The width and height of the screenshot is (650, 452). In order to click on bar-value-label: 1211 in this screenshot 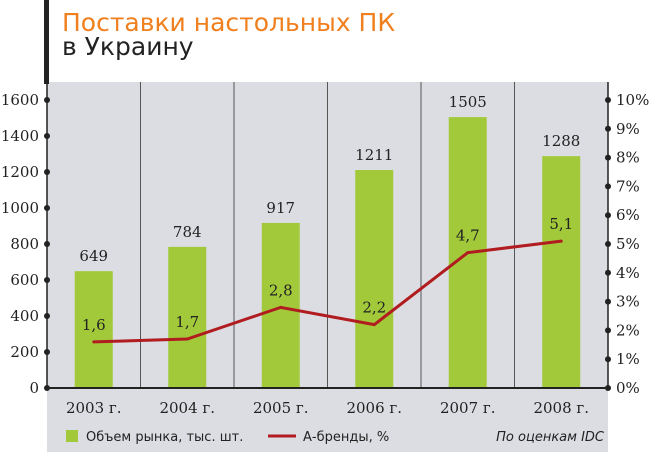, I will do `click(374, 155)`.